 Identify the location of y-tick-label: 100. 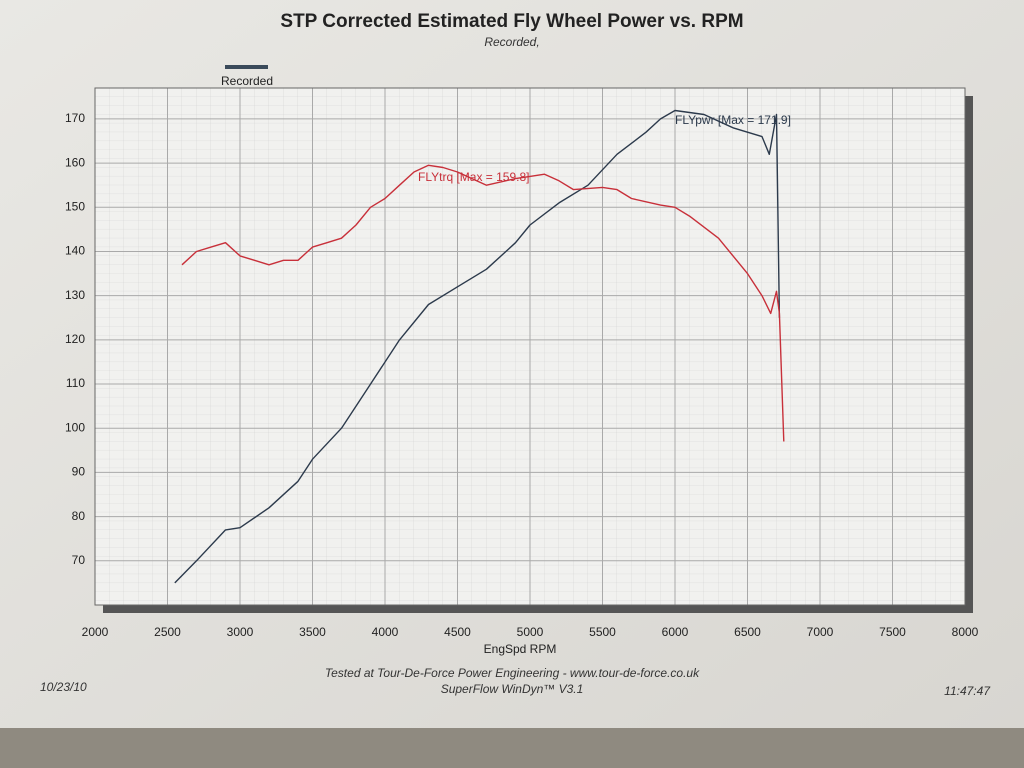
(75, 427).